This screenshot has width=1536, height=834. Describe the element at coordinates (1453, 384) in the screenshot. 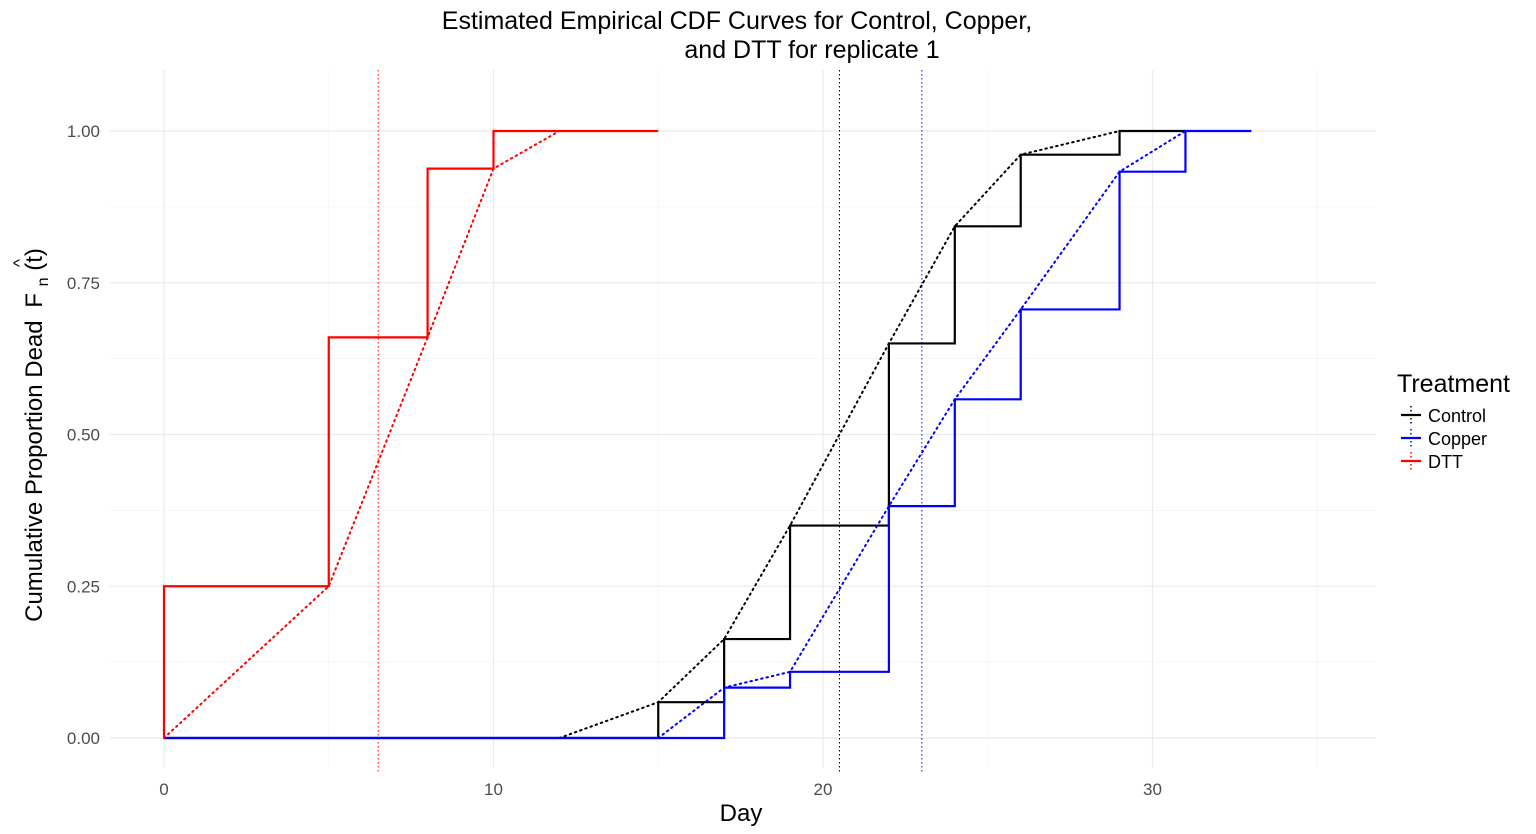

I see `legend-title: Treatment` at that location.